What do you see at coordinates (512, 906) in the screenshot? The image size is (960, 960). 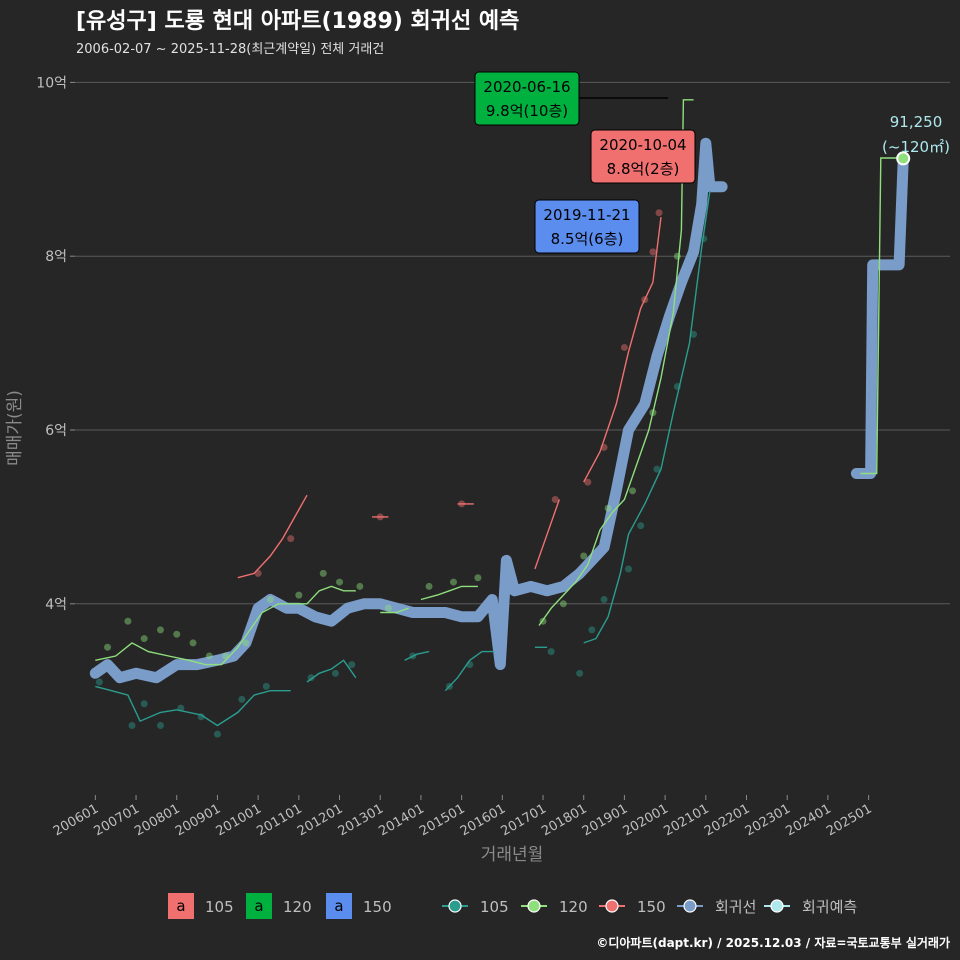 I see `legend: a 105 a 120 a 150 105 120 150 회귀선 회귀예측` at bounding box center [512, 906].